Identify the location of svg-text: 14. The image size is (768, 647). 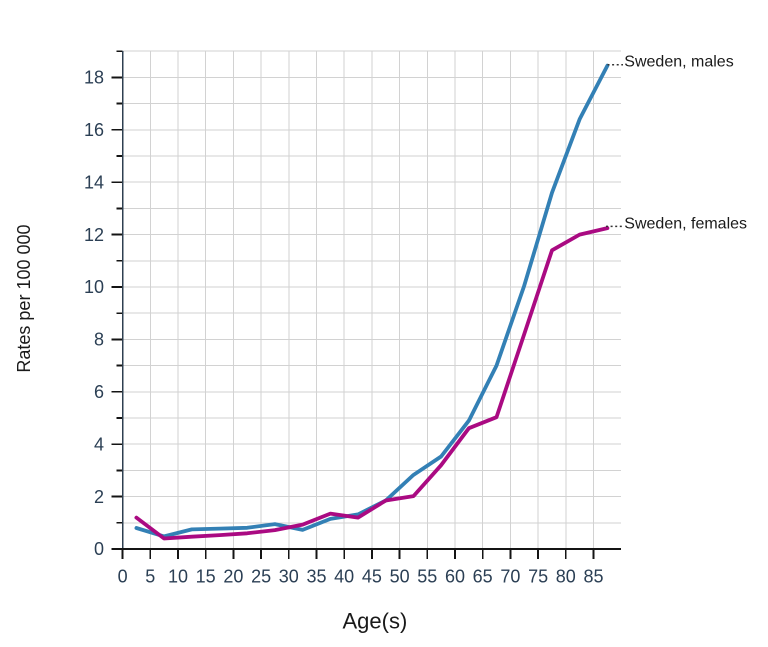
(94, 182).